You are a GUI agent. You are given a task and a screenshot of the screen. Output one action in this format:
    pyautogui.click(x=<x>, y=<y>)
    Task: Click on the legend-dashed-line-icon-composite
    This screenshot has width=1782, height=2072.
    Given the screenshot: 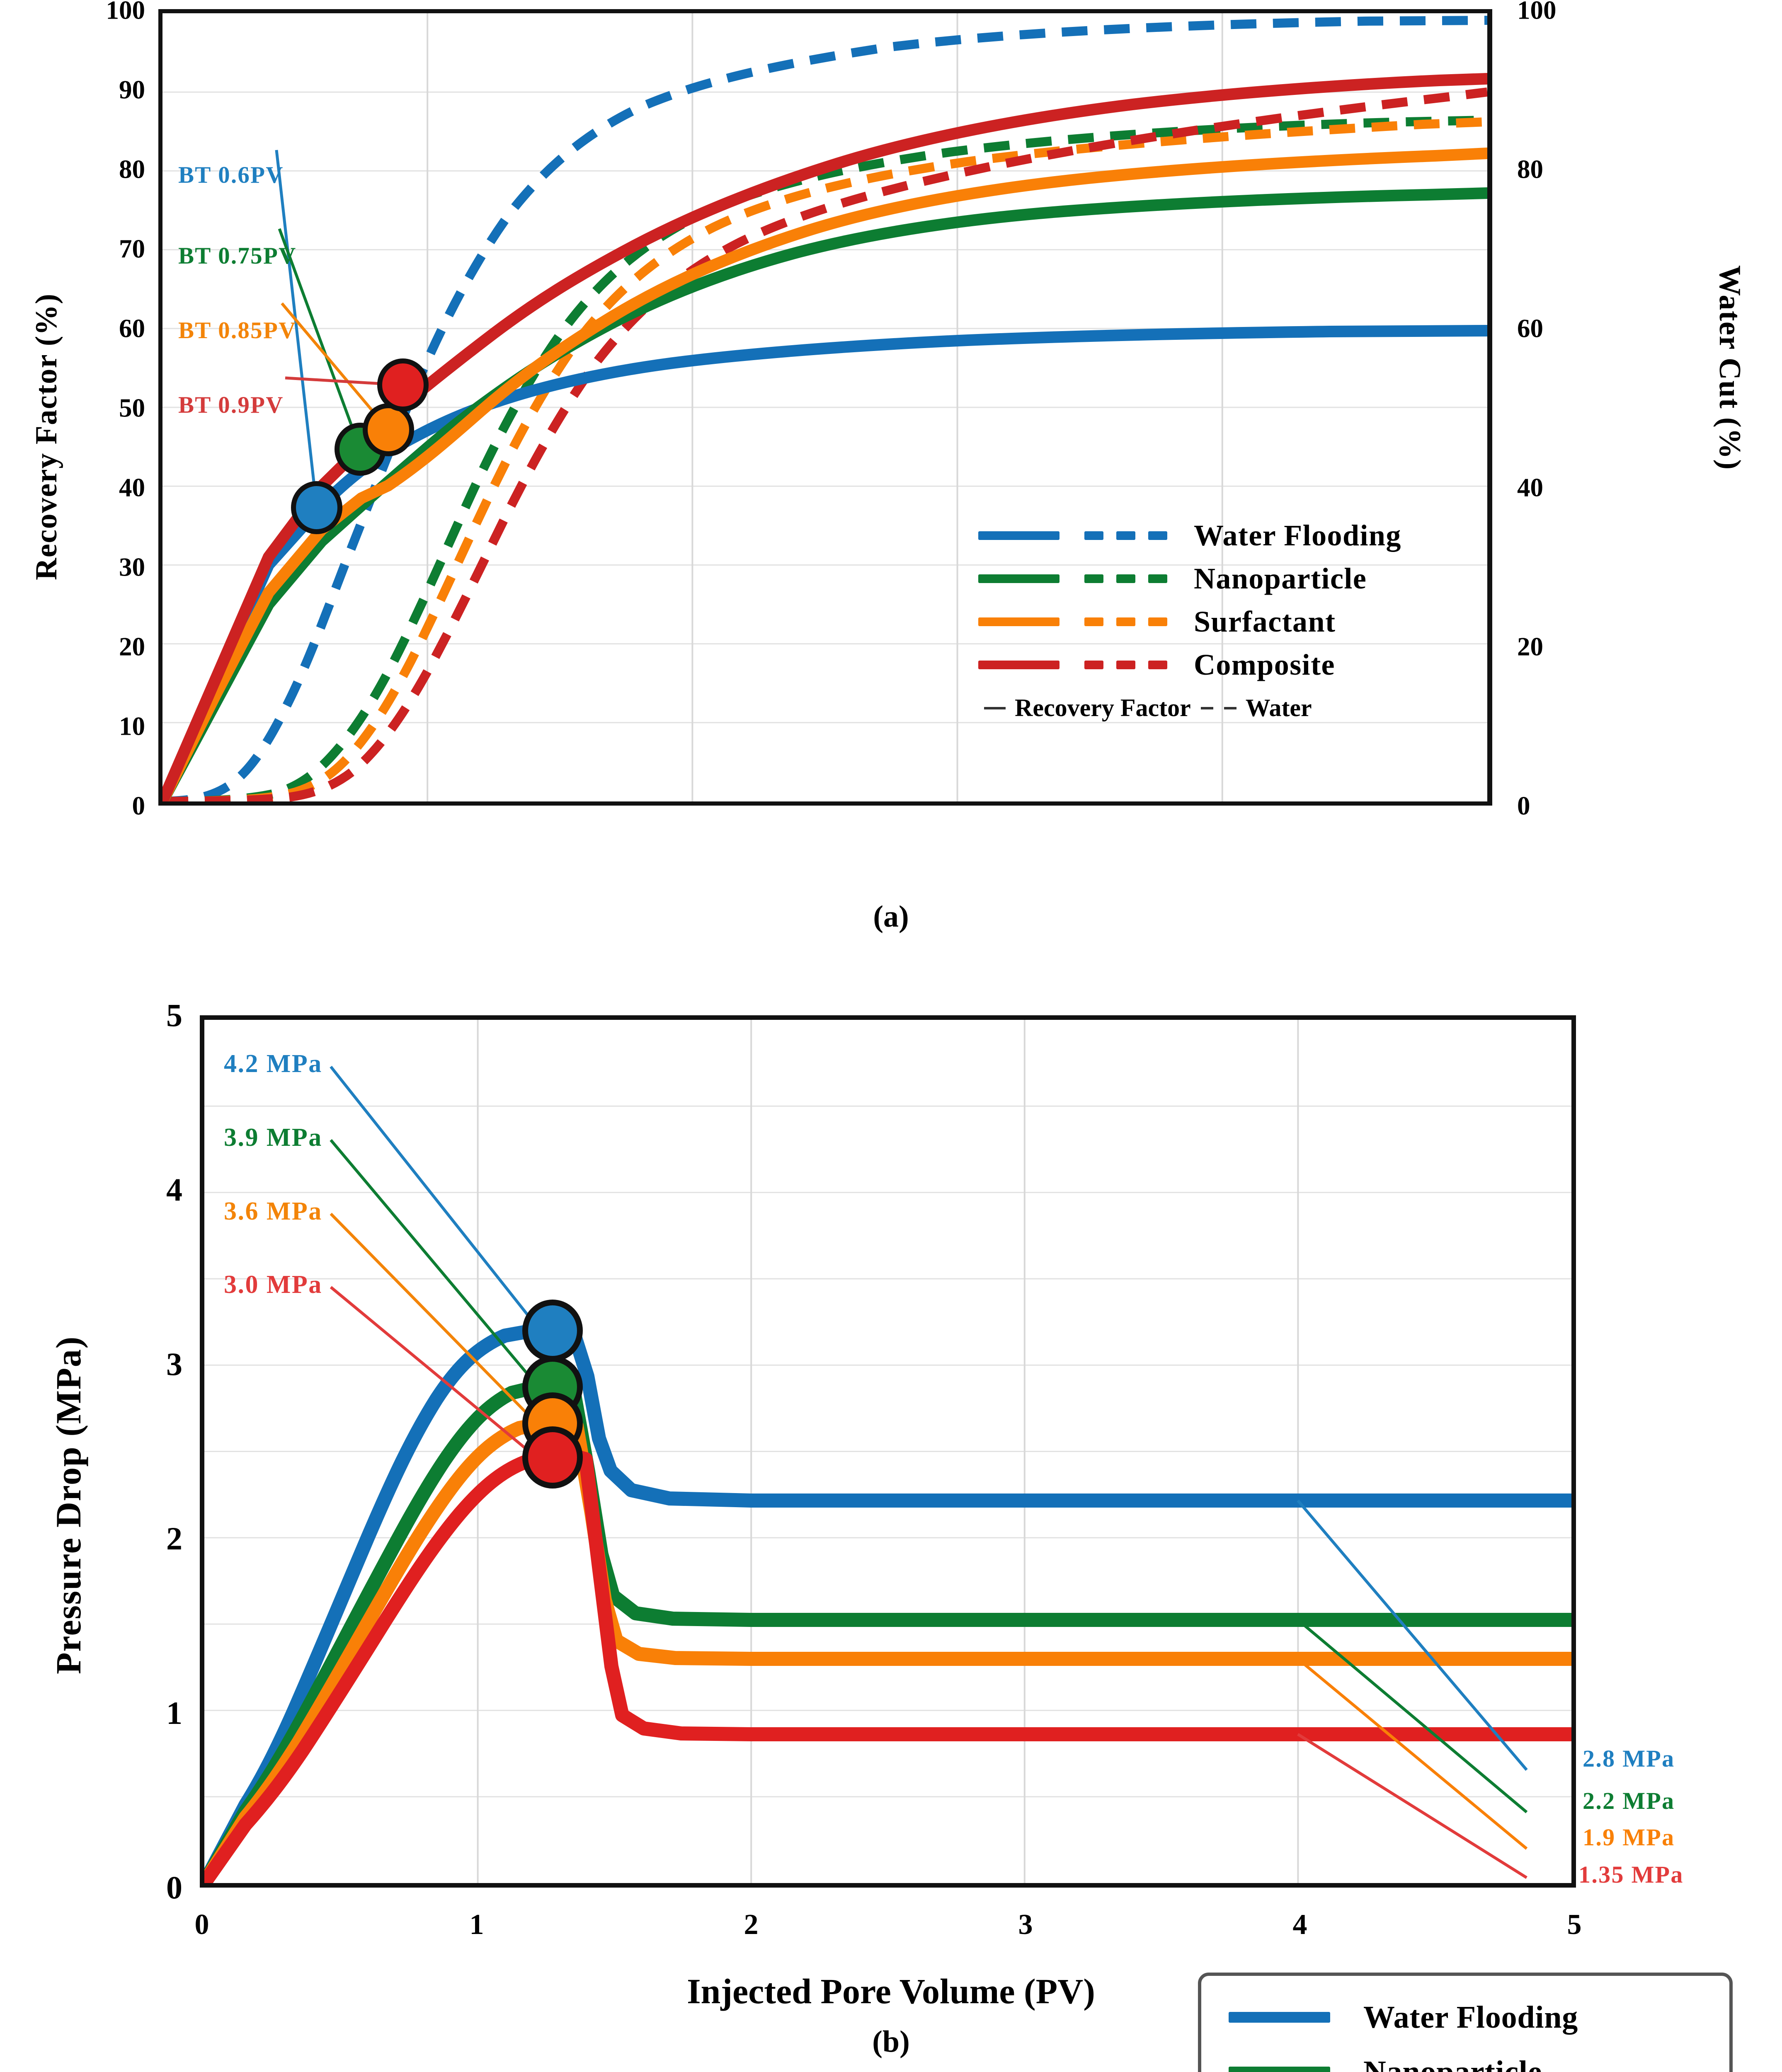 What is the action you would take?
    pyautogui.click(x=1125, y=665)
    